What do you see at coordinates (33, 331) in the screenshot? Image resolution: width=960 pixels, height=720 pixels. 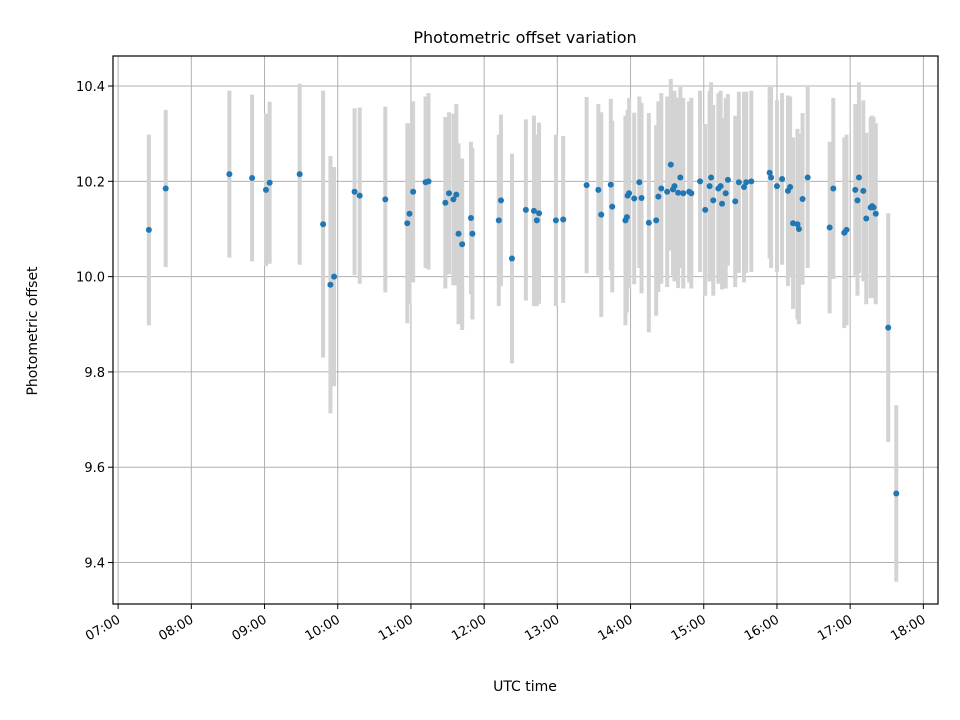 I see `y-axis-label: Photometric offset` at bounding box center [33, 331].